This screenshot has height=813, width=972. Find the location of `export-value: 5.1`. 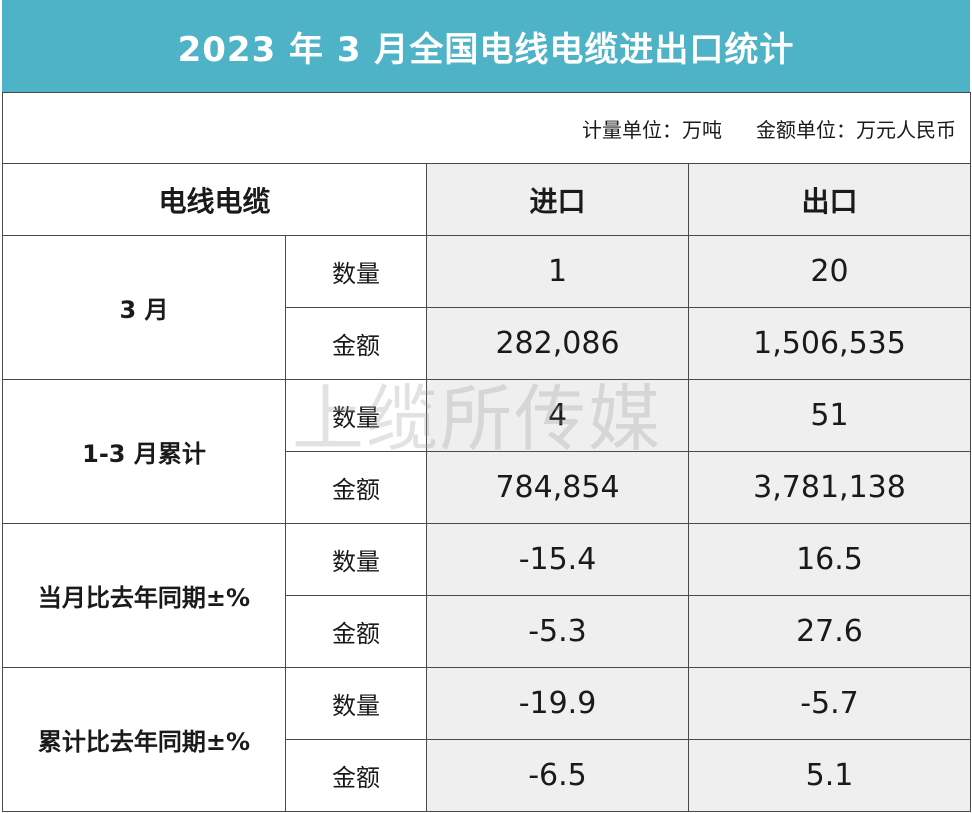

export-value: 5.1 is located at coordinates (829, 775).